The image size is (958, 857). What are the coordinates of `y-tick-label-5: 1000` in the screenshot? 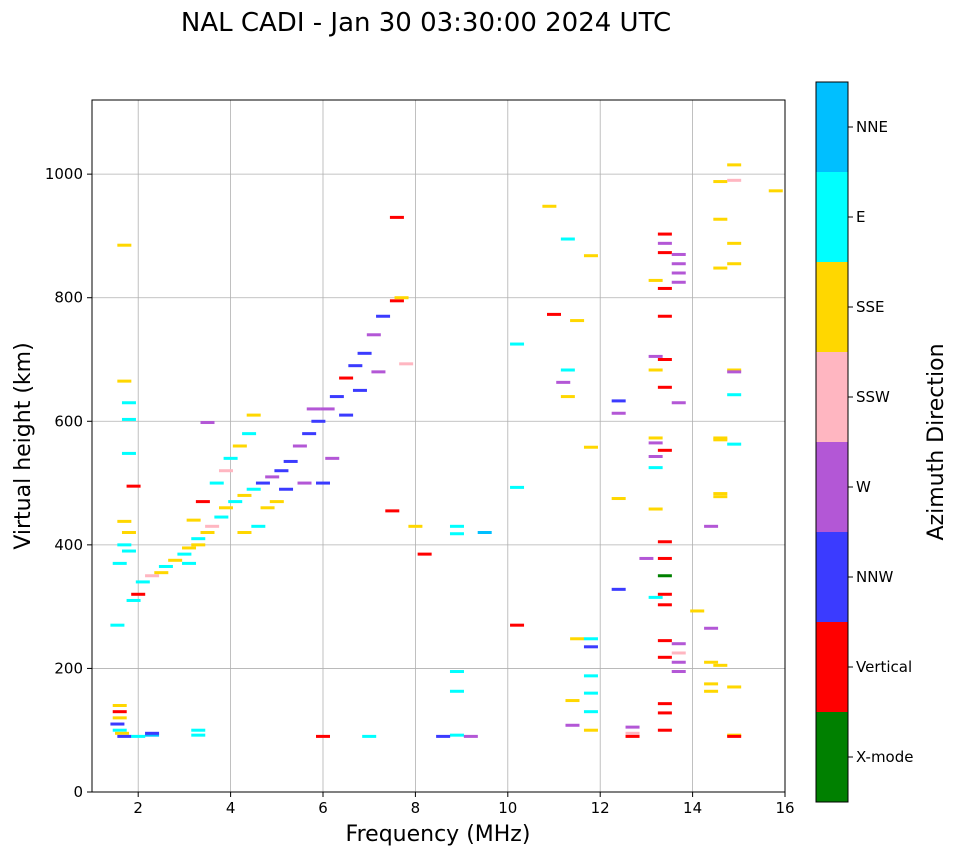 It's located at (64, 174).